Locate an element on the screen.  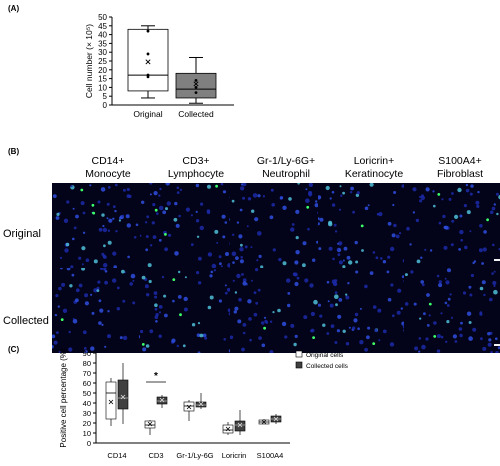
legend-label: Collected cells is located at coordinates (327, 366).